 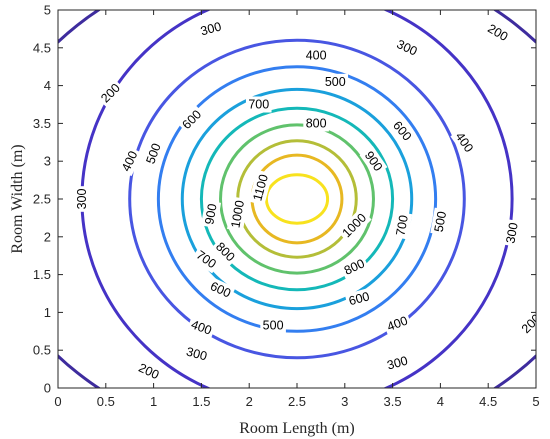 I want to click on contour-label-500-16: 500, so click(x=153, y=153).